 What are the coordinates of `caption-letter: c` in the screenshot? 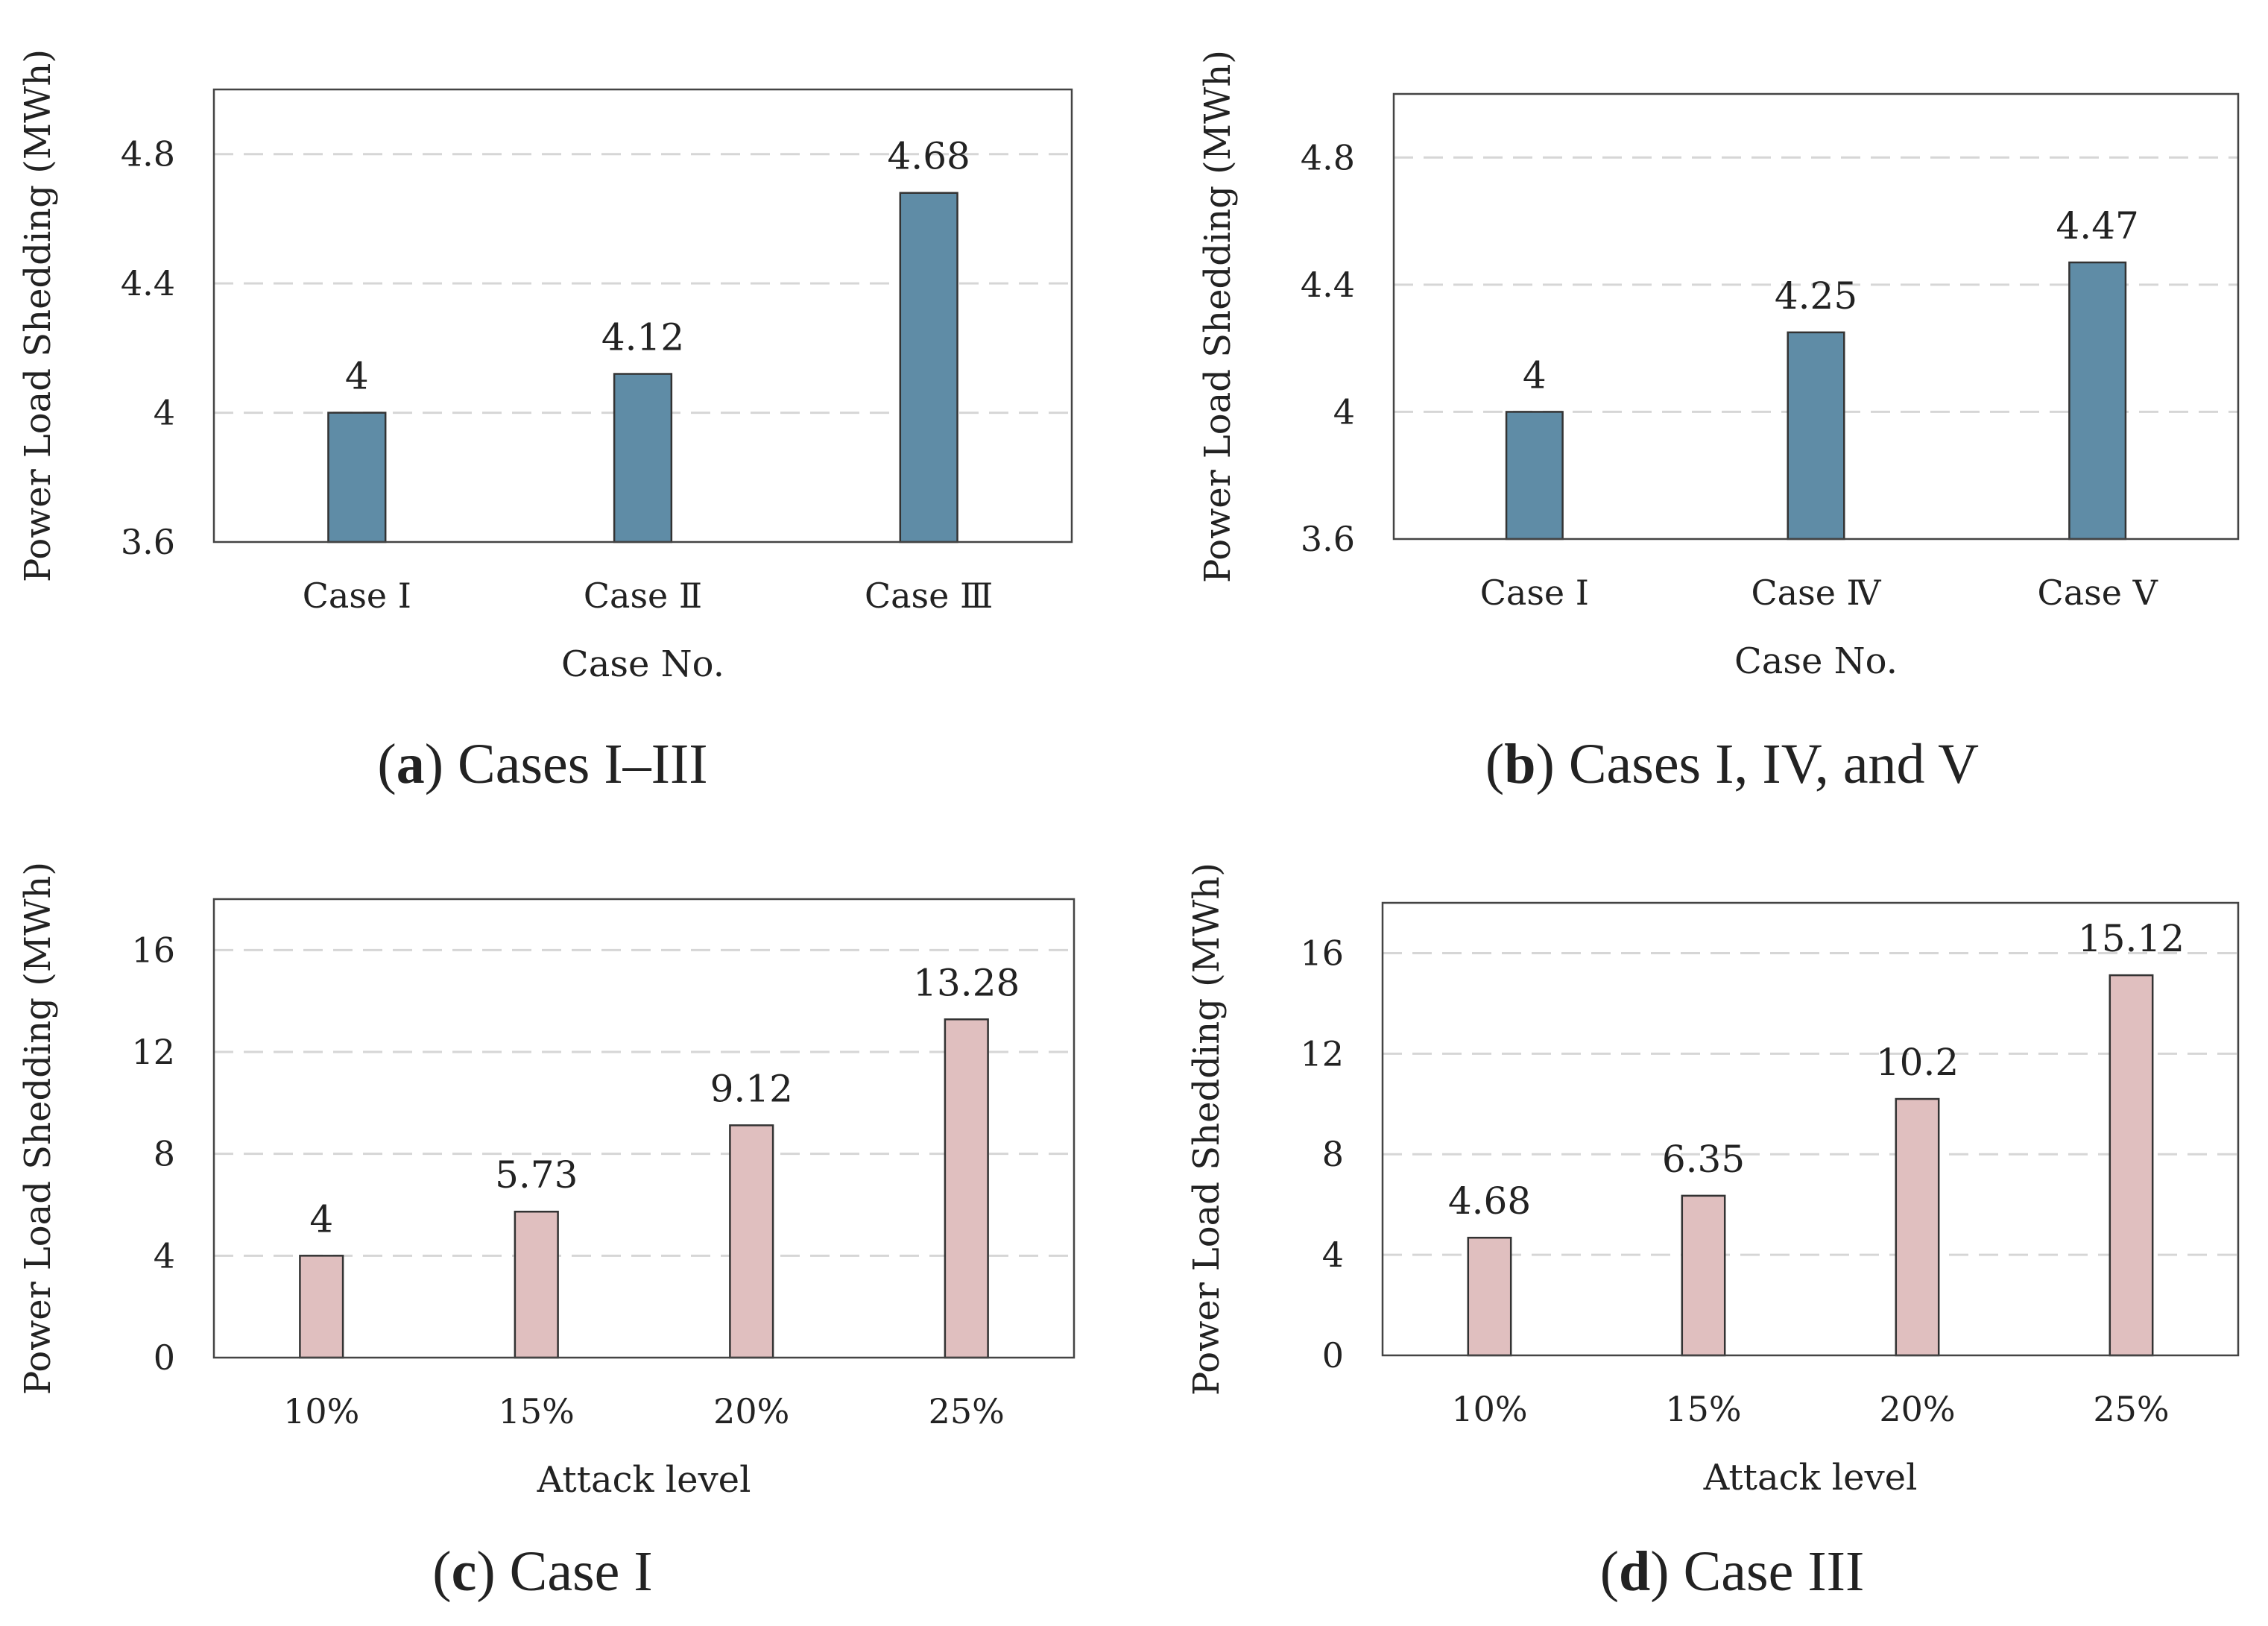 It's located at (464, 1571).